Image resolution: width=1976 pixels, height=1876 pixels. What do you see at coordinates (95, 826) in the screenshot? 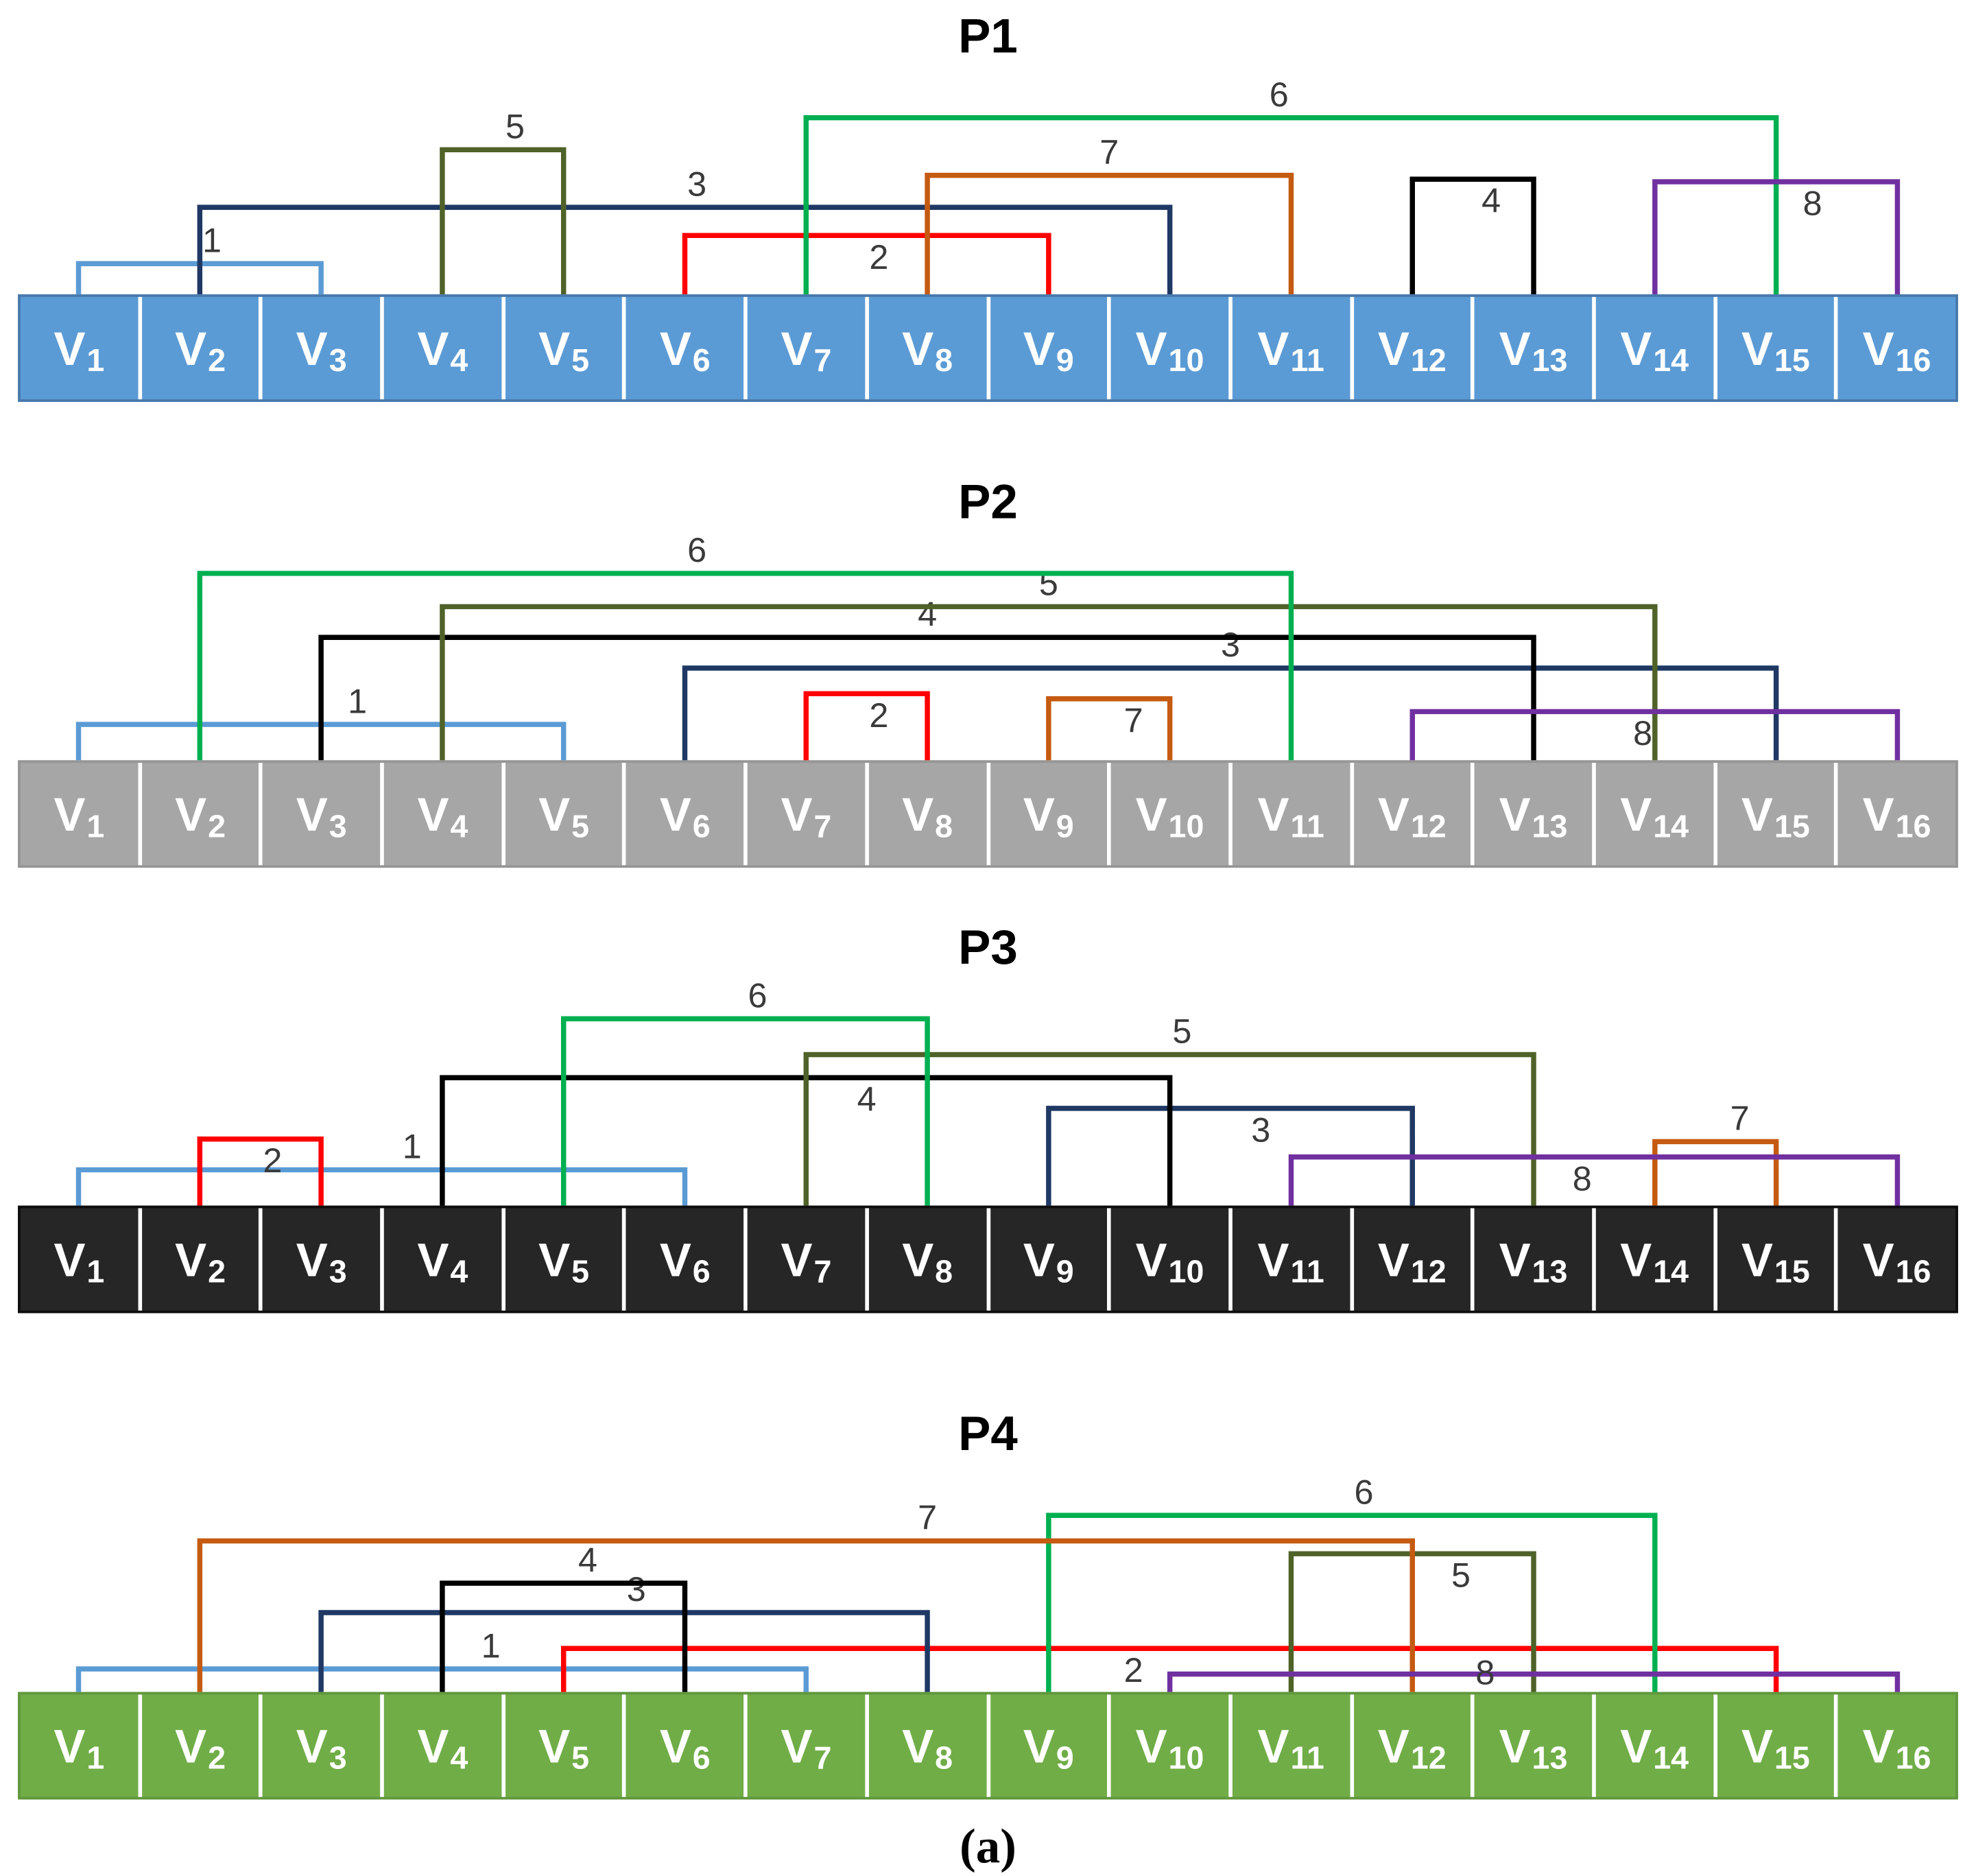
I see `vertex-subscript: 1` at bounding box center [95, 826].